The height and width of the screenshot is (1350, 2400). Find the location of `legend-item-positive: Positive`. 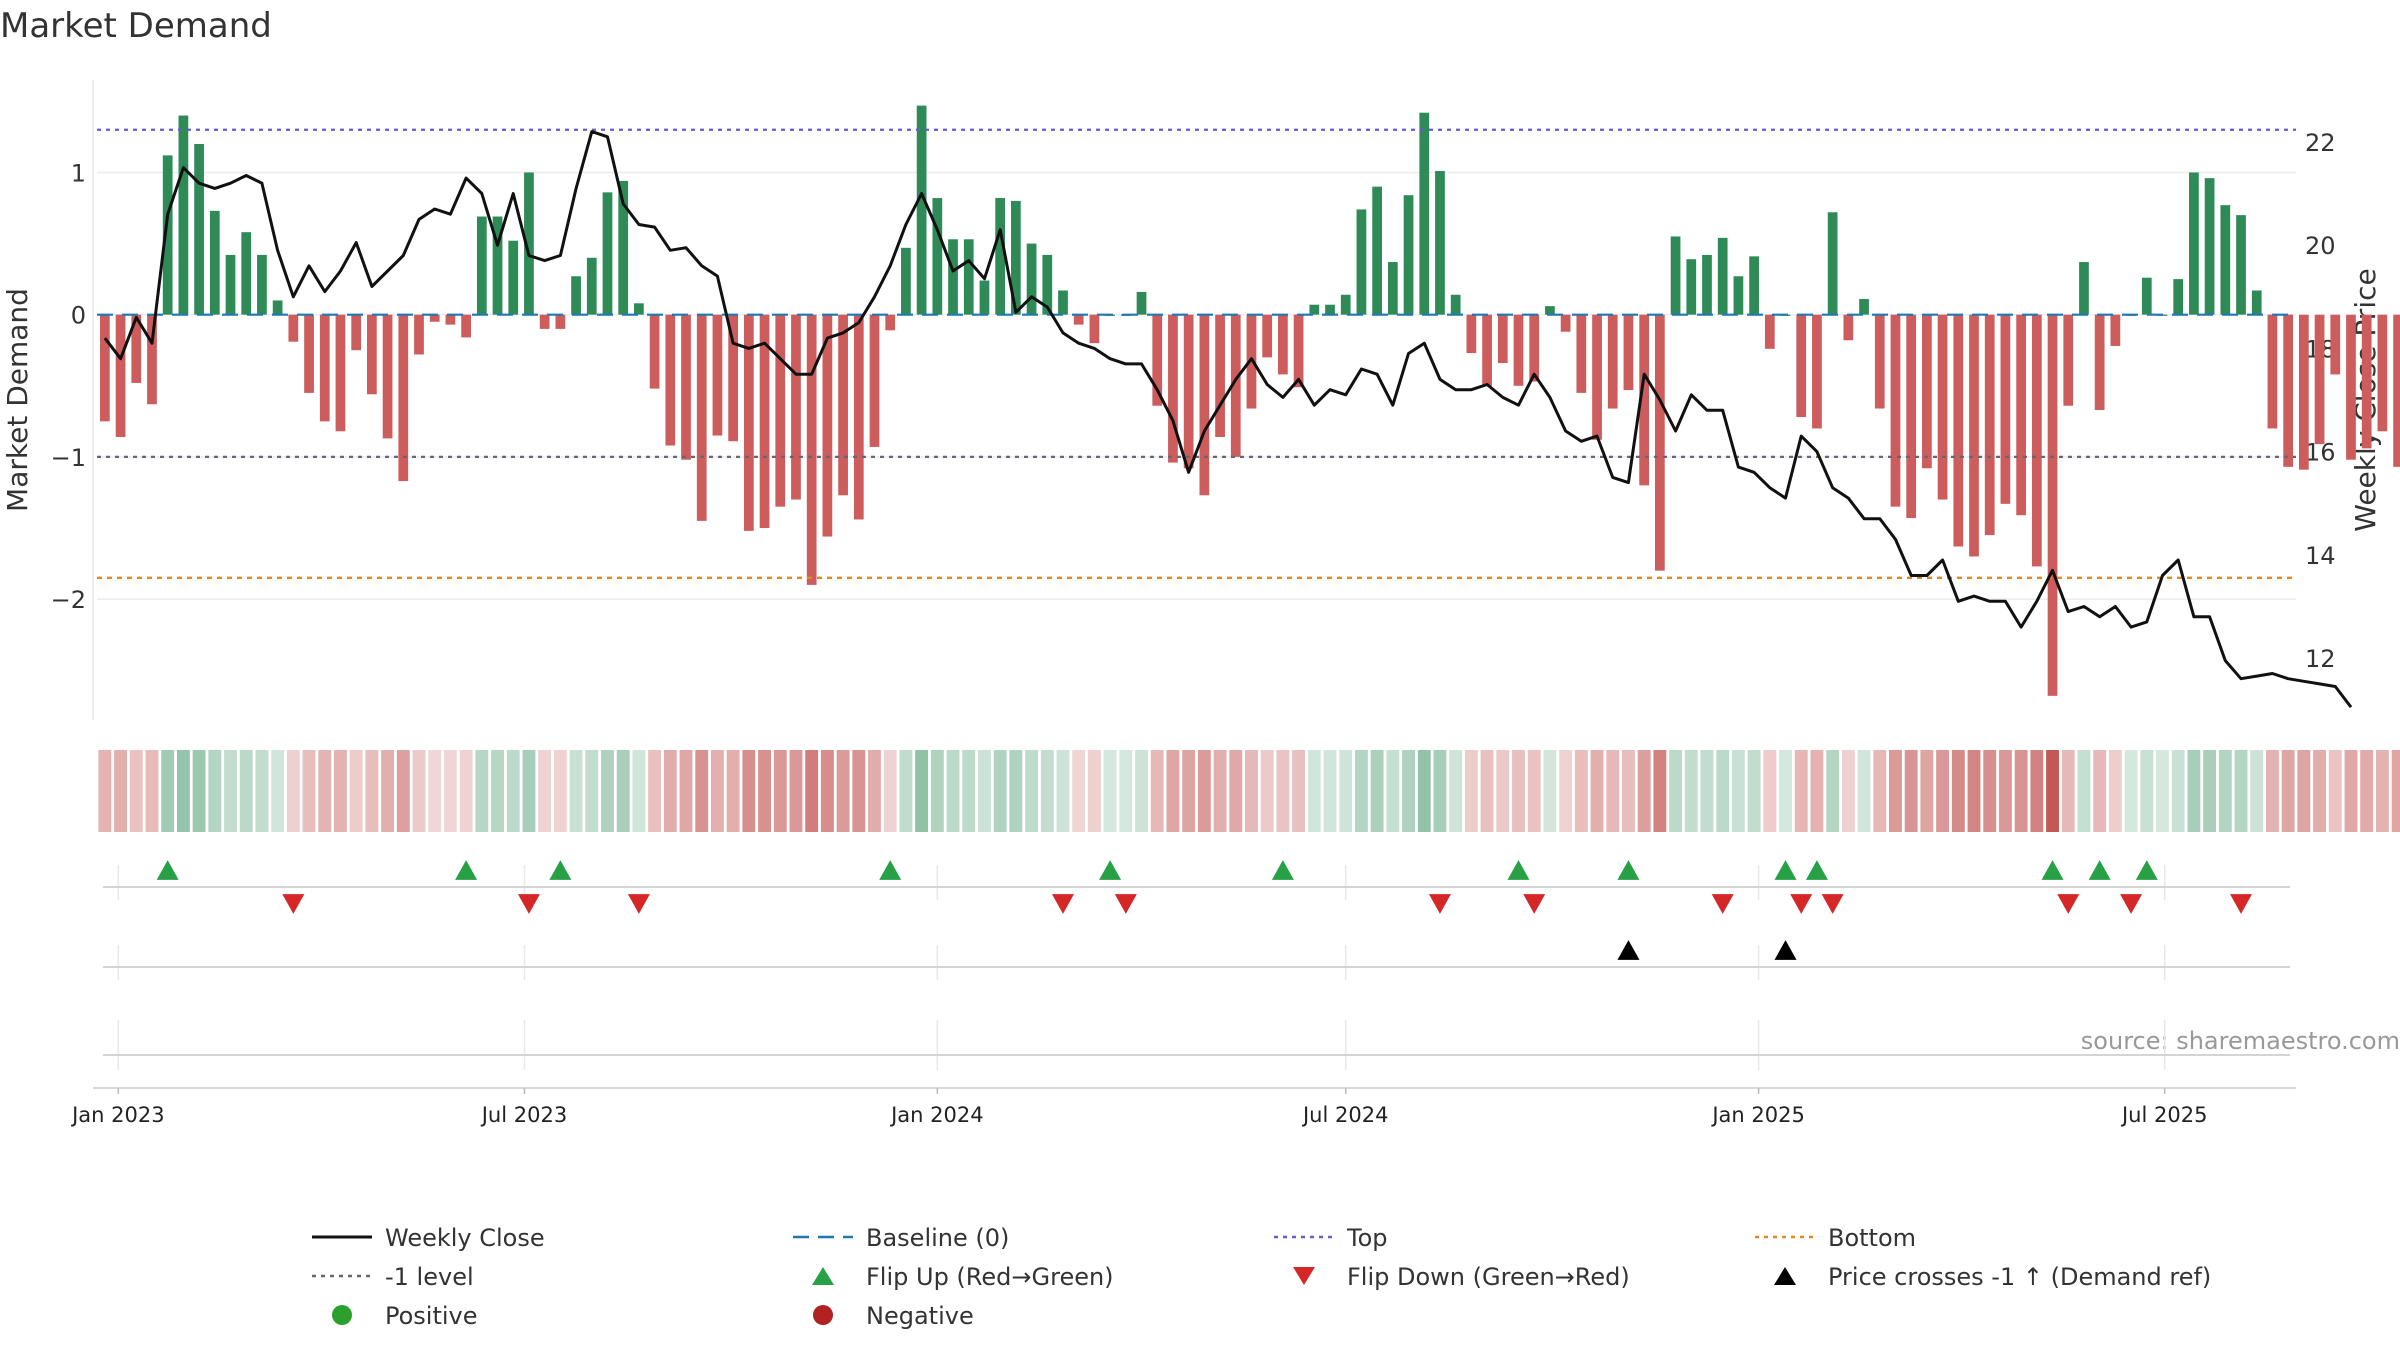

legend-item-positive: Positive is located at coordinates (405, 1316).